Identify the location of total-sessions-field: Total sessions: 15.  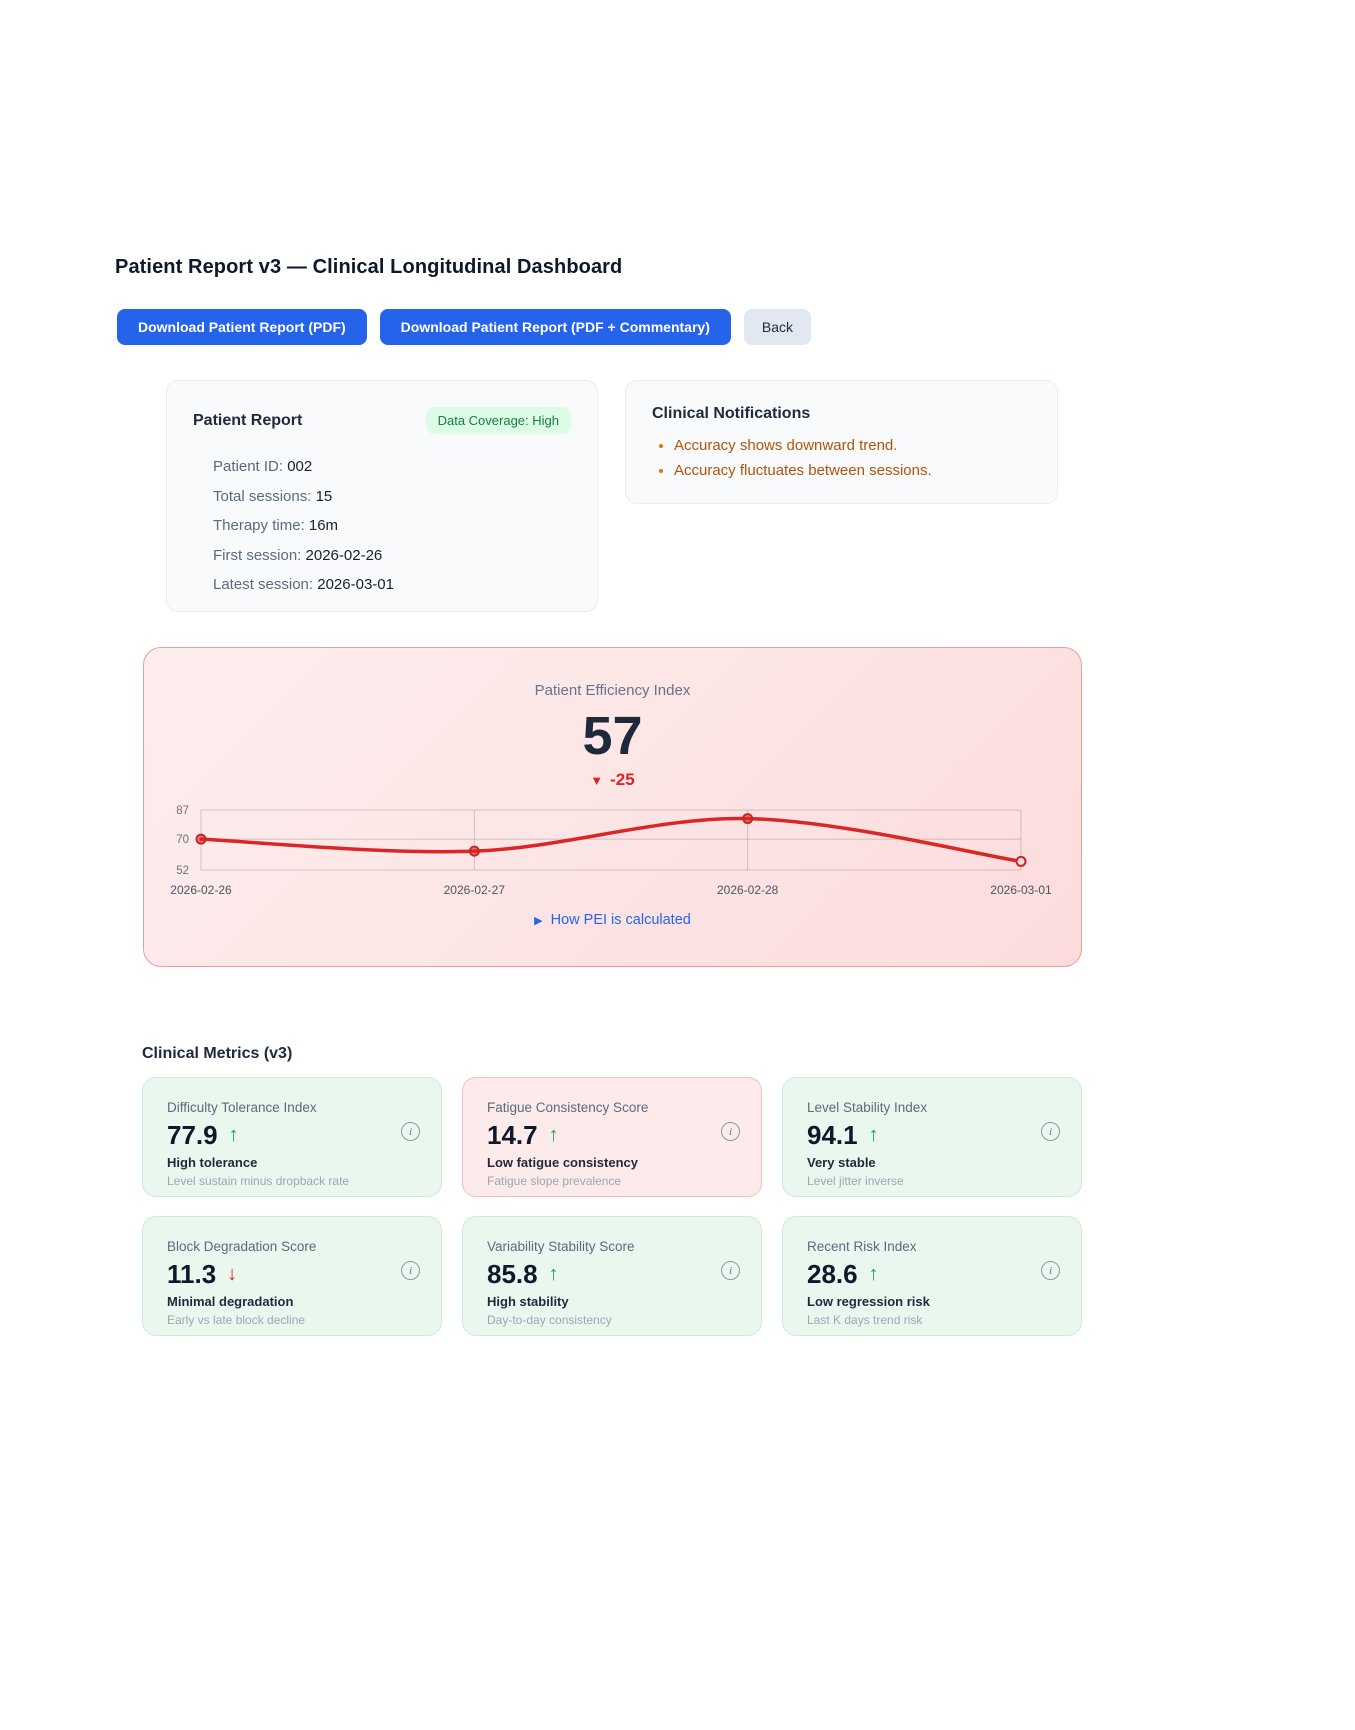
(273, 496).